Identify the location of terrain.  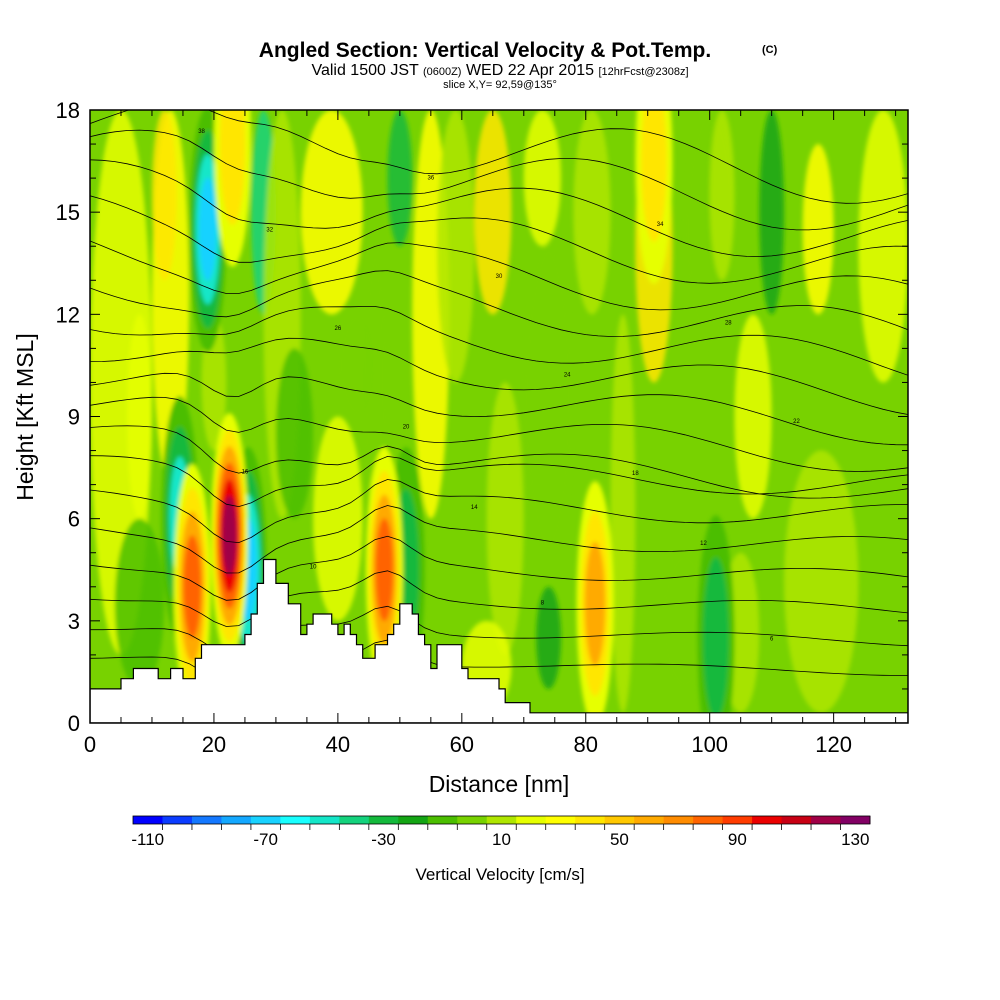
(499, 640).